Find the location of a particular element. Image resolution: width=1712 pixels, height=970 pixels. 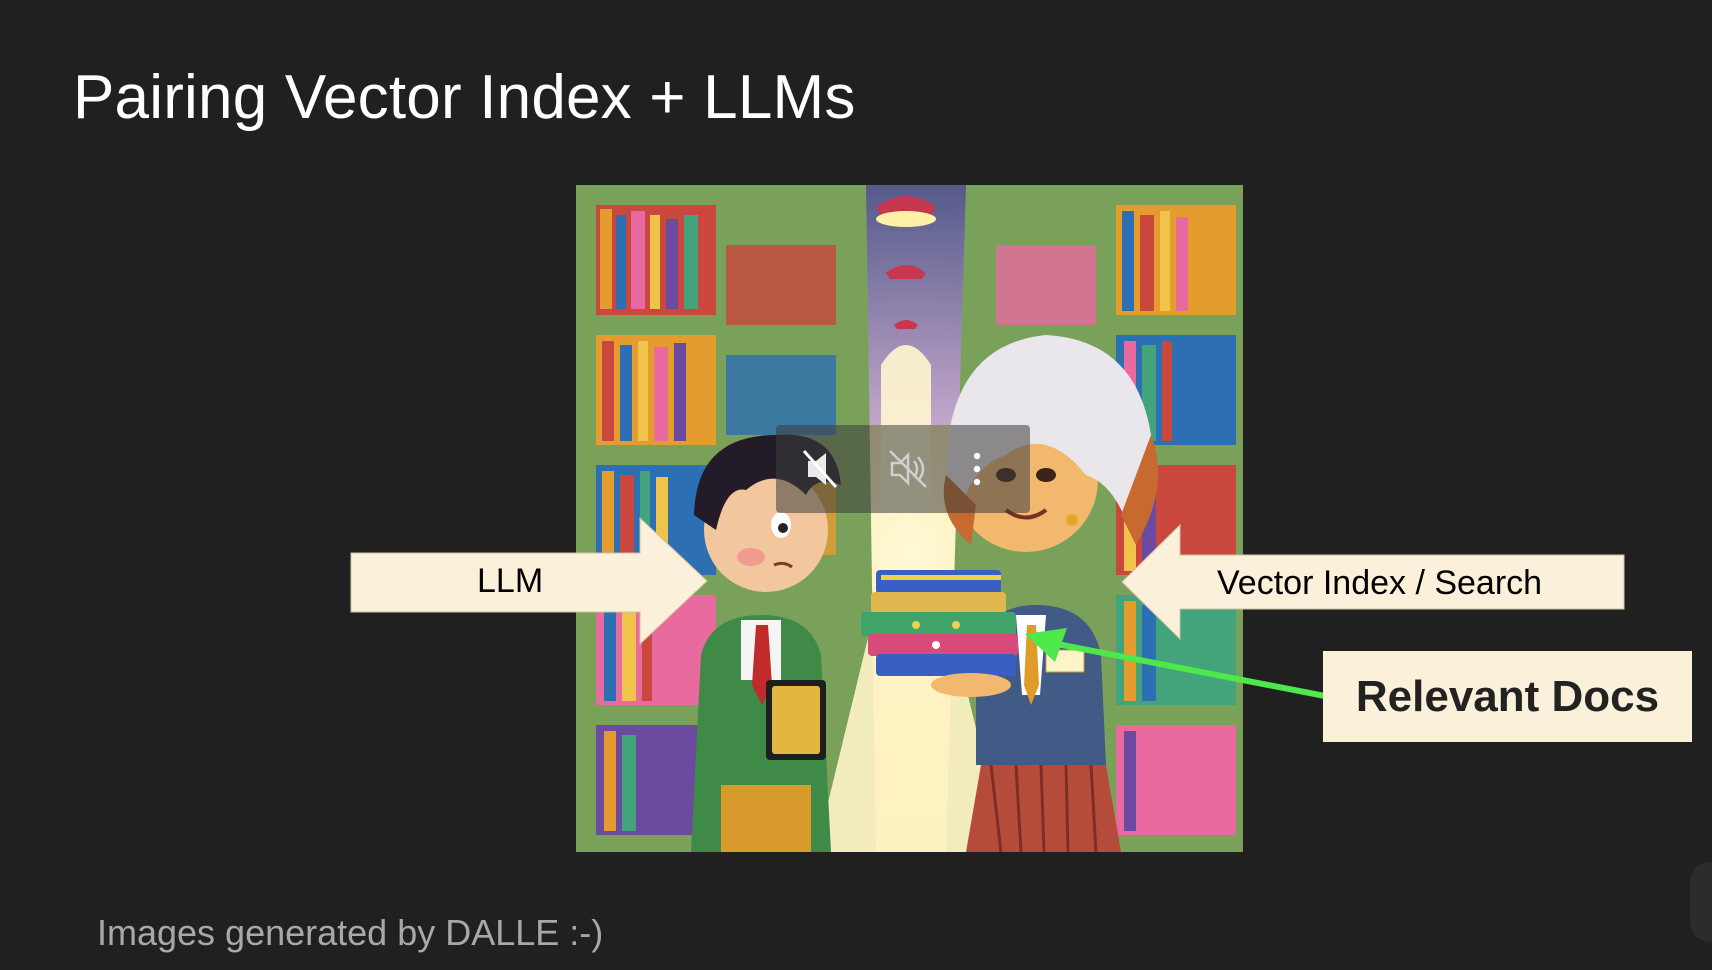

relevant-docs-callout: Relevant Docs is located at coordinates (1507, 696).